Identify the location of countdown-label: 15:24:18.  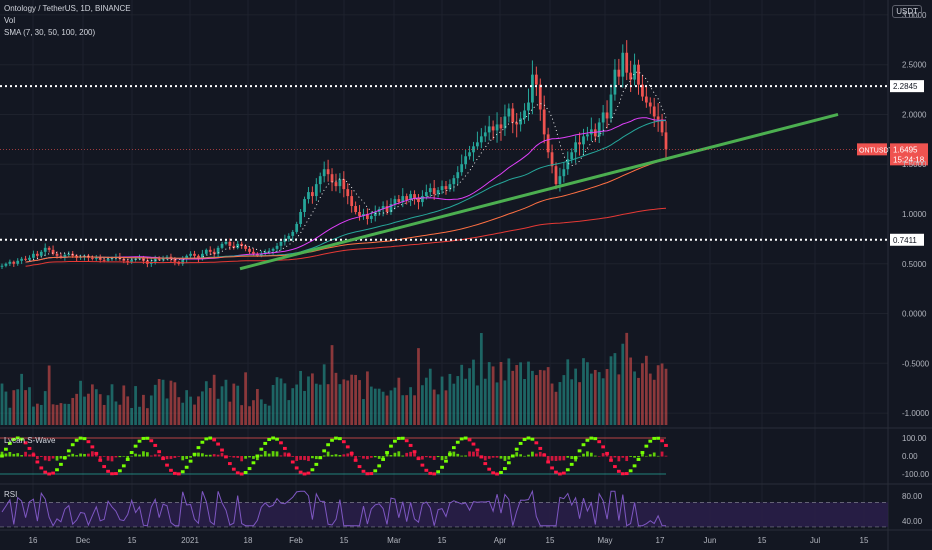
(909, 159).